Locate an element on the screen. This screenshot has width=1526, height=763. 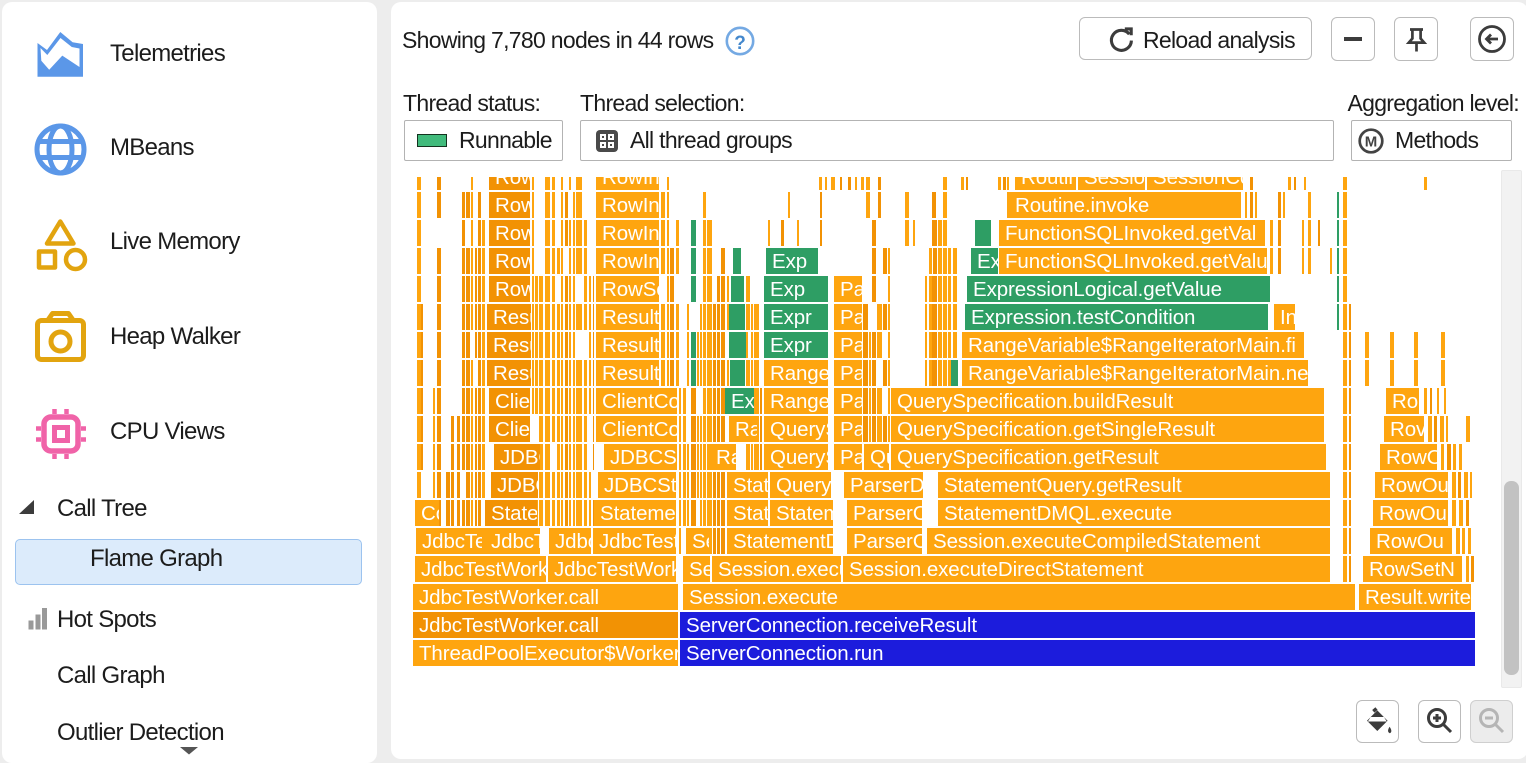
svg-text: ServerConnection.receiveResult is located at coordinates (831, 625).